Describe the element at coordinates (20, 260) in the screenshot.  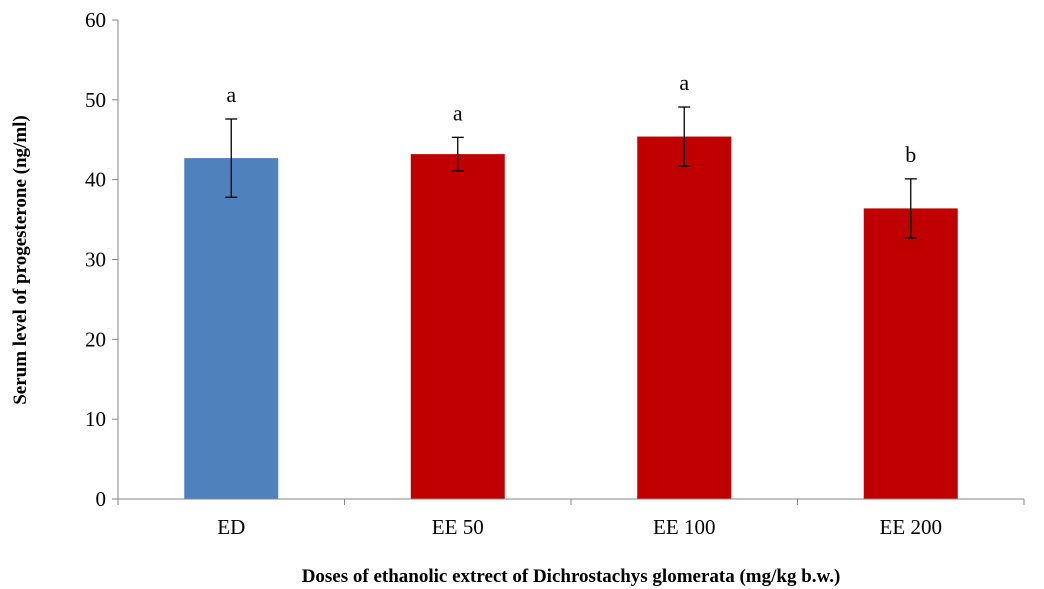
I see `y-axis-title: Serum level of progesterone (ng/ml)` at that location.